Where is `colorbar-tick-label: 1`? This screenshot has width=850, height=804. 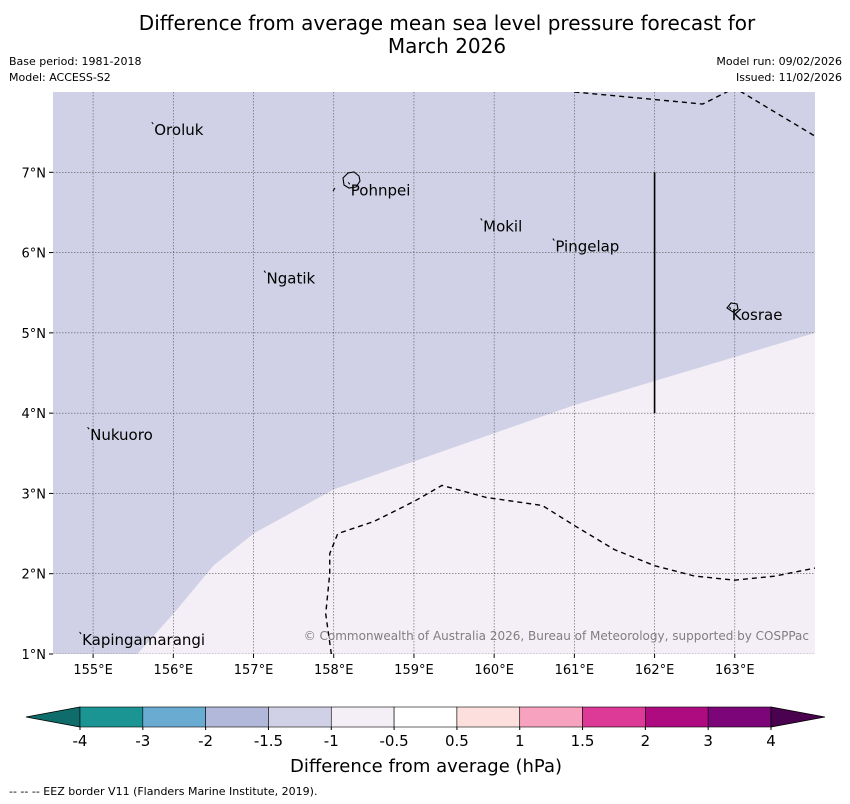
colorbar-tick-label: 1 is located at coordinates (520, 741).